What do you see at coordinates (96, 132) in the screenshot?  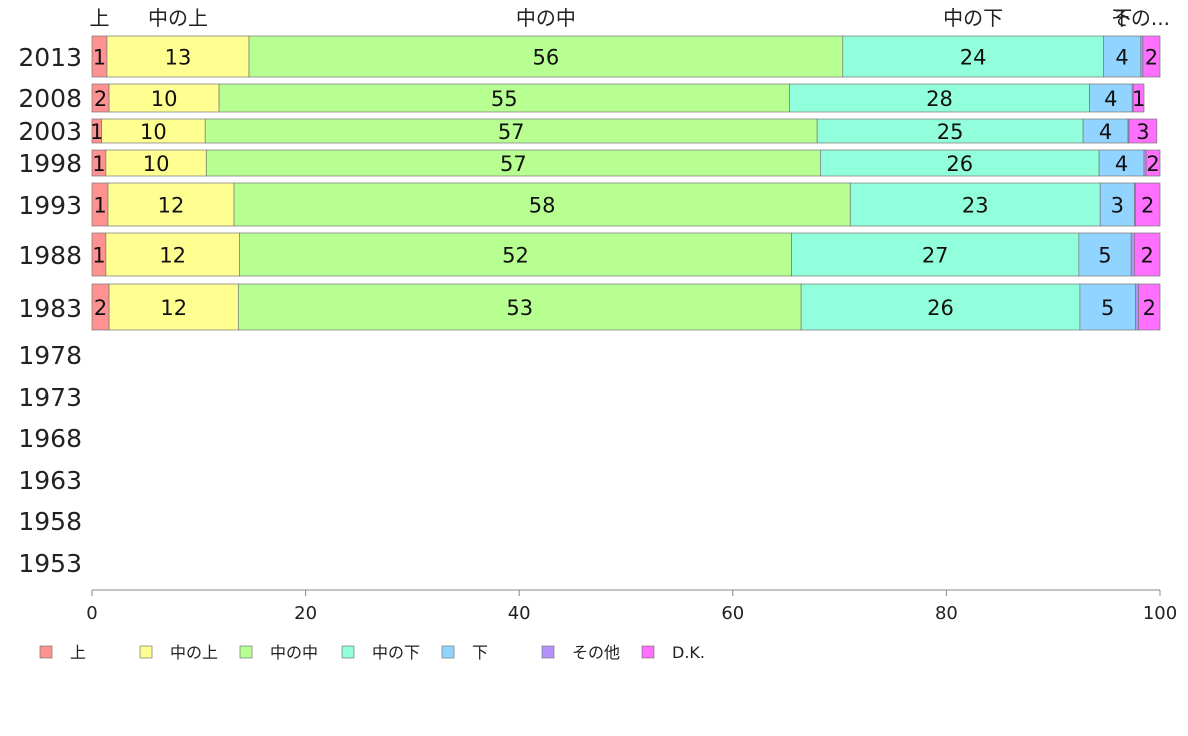 I see `bar-label-2003-0: 1` at bounding box center [96, 132].